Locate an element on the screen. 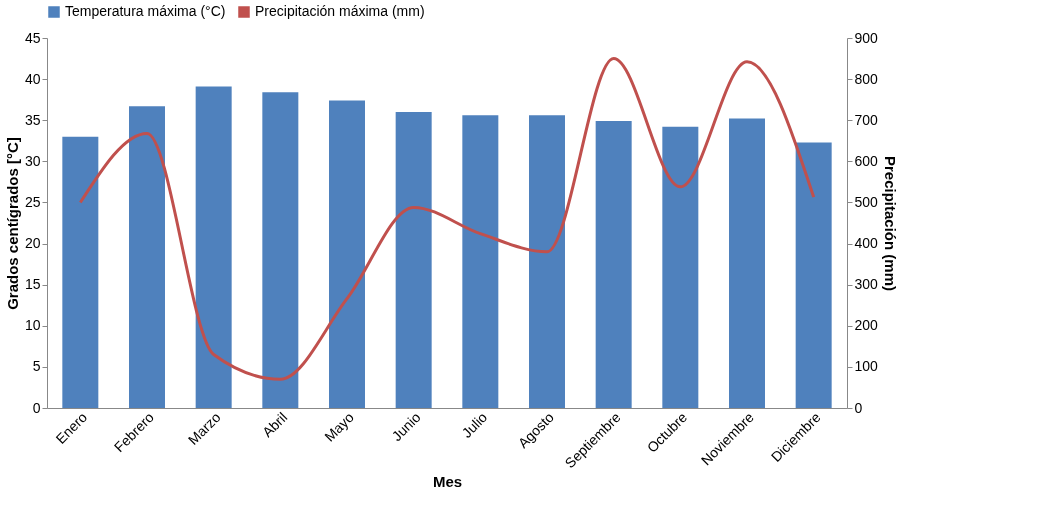  y-axis-title: Grados centígrados [°C] is located at coordinates (12, 223).